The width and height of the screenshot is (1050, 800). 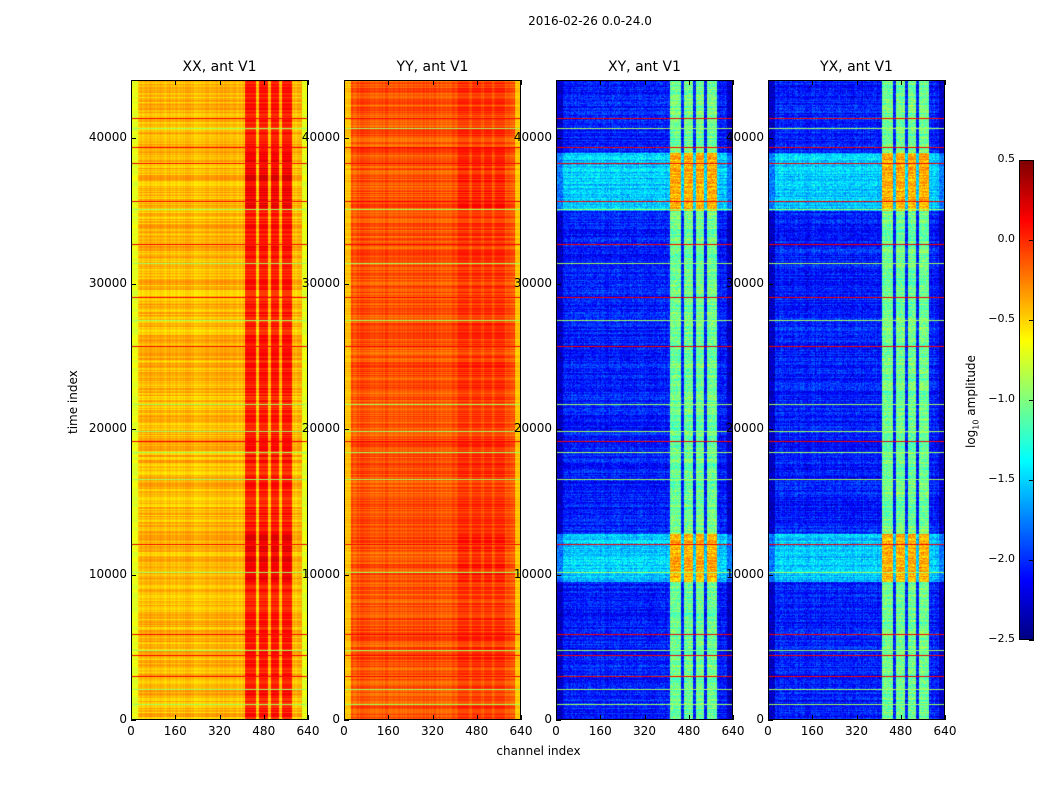 What do you see at coordinates (856, 67) in the screenshot?
I see `panel-title: YX, ant V1` at bounding box center [856, 67].